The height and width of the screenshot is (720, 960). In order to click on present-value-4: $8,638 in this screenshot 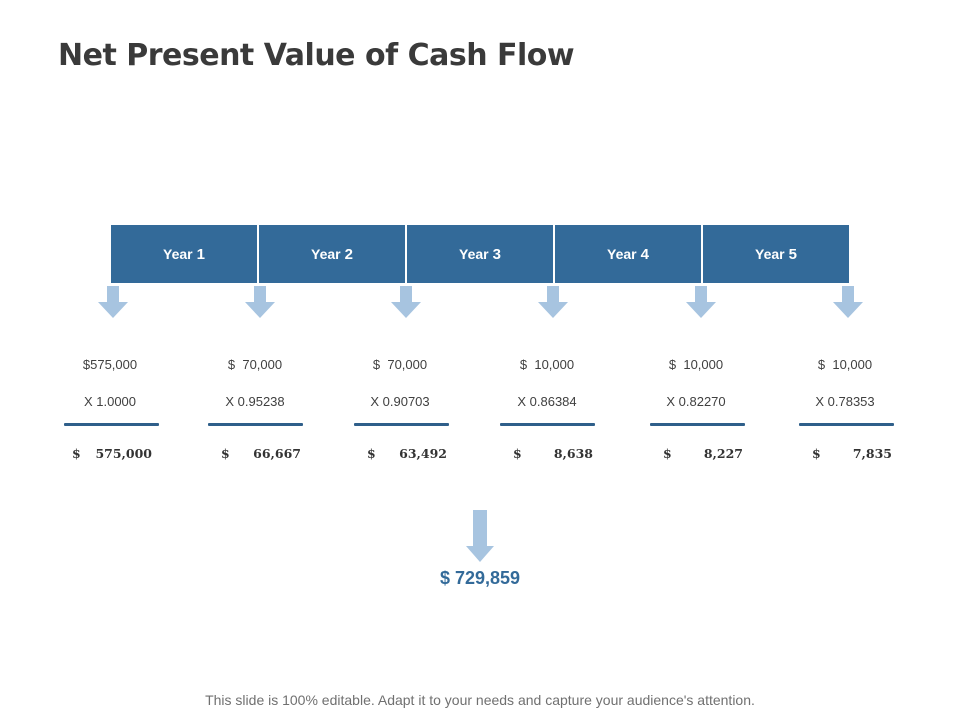, I will do `click(553, 453)`.